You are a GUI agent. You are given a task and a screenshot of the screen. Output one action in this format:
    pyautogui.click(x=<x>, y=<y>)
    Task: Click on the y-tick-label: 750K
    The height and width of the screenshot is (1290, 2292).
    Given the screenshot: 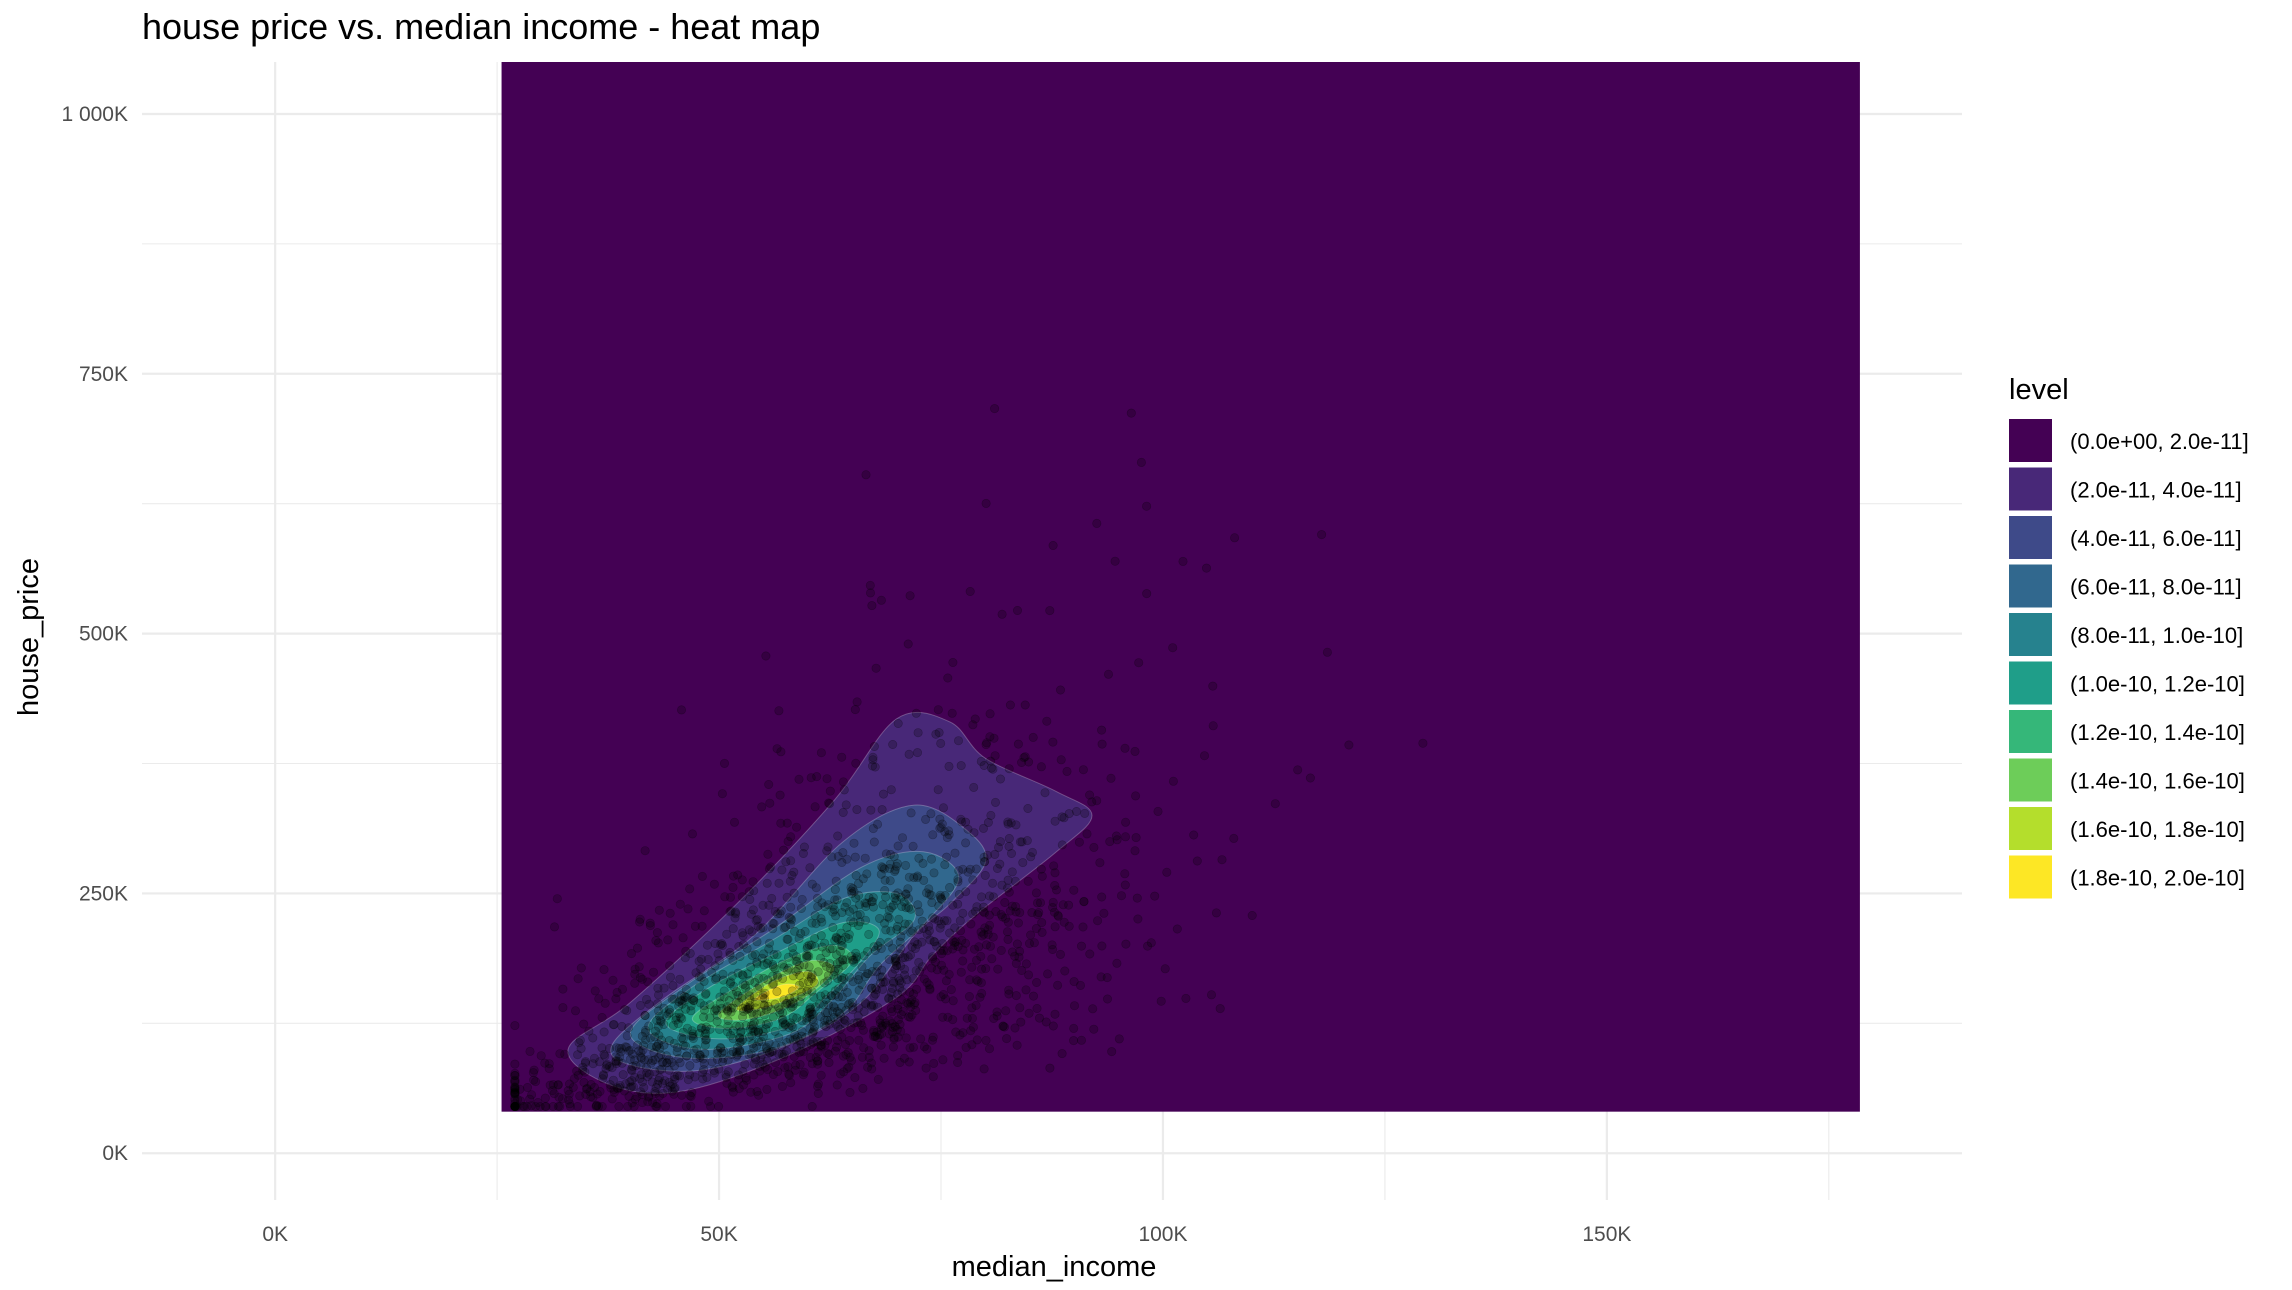 What is the action you would take?
    pyautogui.click(x=103, y=374)
    